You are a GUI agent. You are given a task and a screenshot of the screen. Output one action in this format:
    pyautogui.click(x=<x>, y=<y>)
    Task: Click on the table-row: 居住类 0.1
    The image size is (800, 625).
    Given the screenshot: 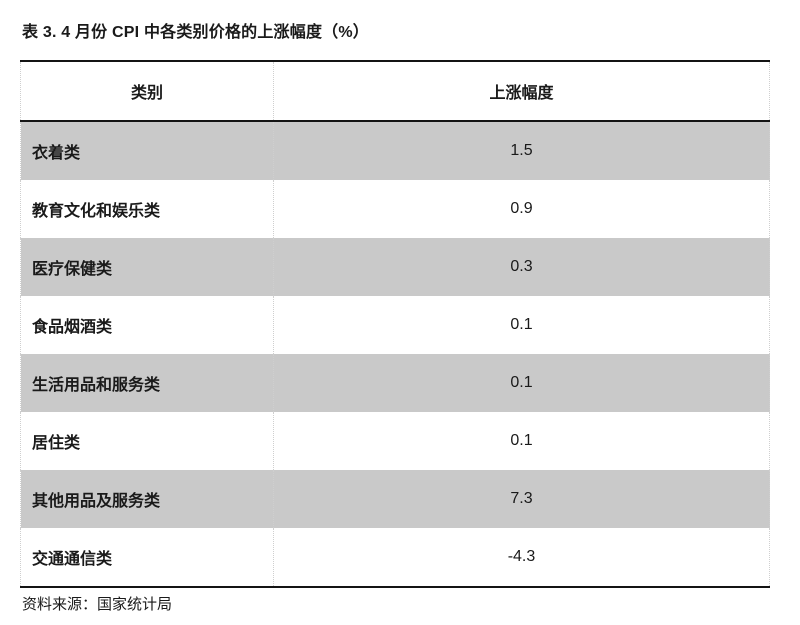 What is the action you would take?
    pyautogui.click(x=395, y=441)
    